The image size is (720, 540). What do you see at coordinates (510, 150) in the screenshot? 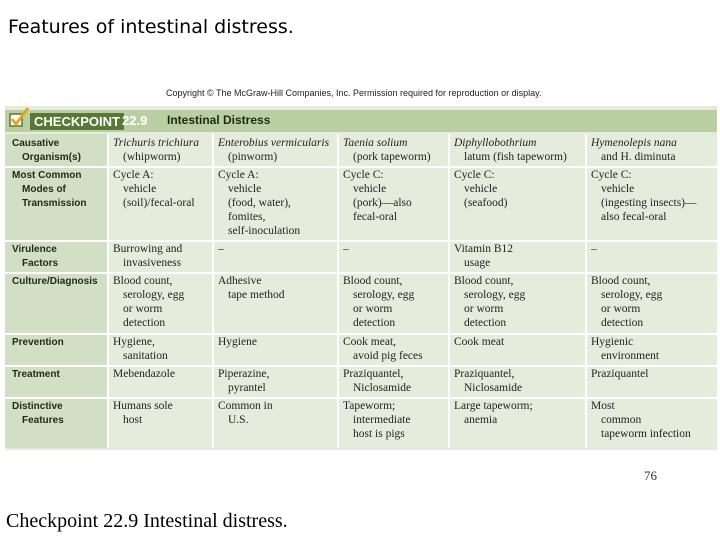
I see `table-cell: Diphyllobothrium latum (fish tapeworm)` at bounding box center [510, 150].